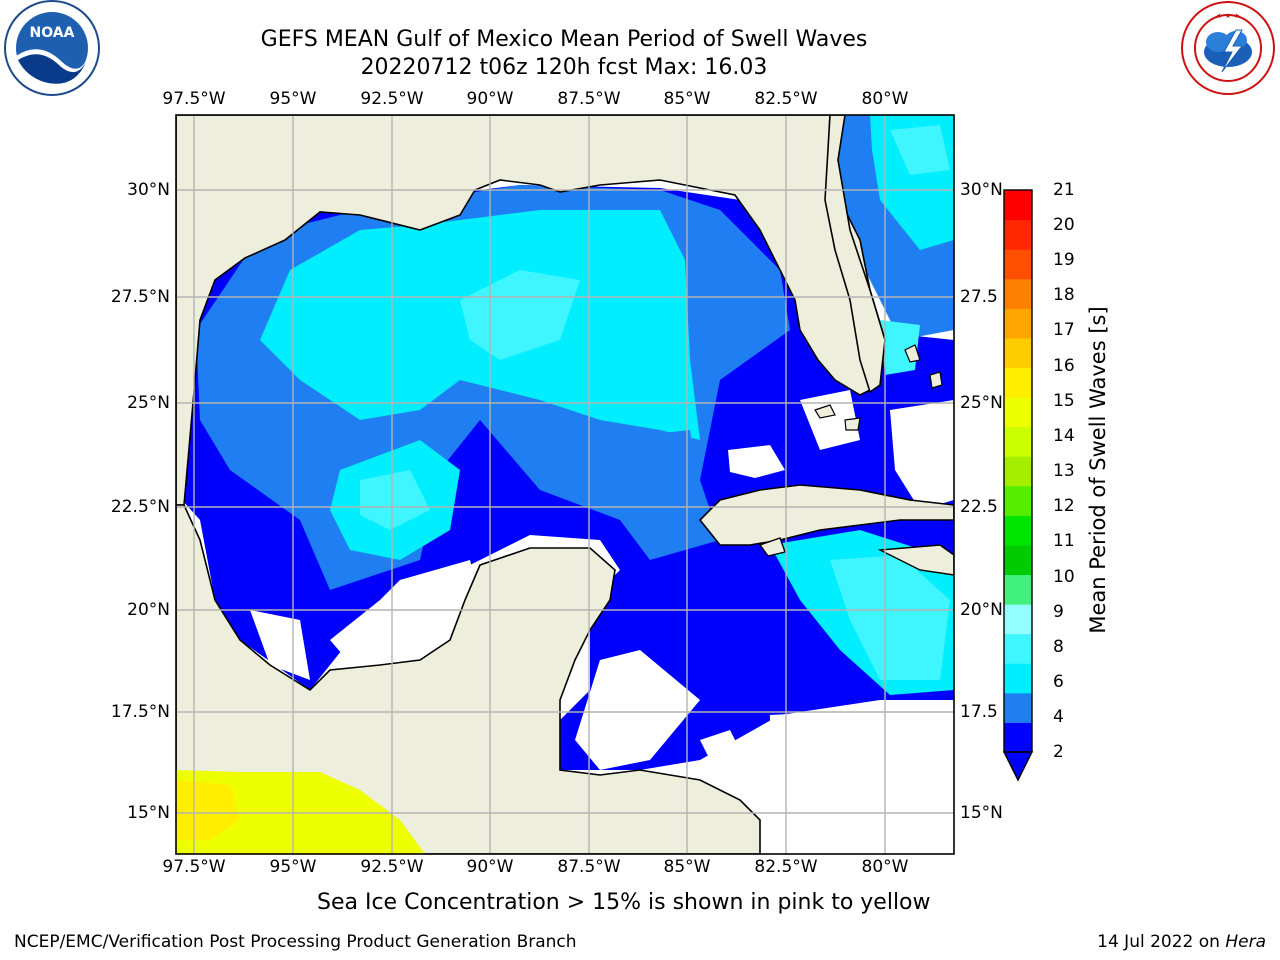 The height and width of the screenshot is (960, 1280). I want to click on colorbar-tick: 10, so click(1064, 577).